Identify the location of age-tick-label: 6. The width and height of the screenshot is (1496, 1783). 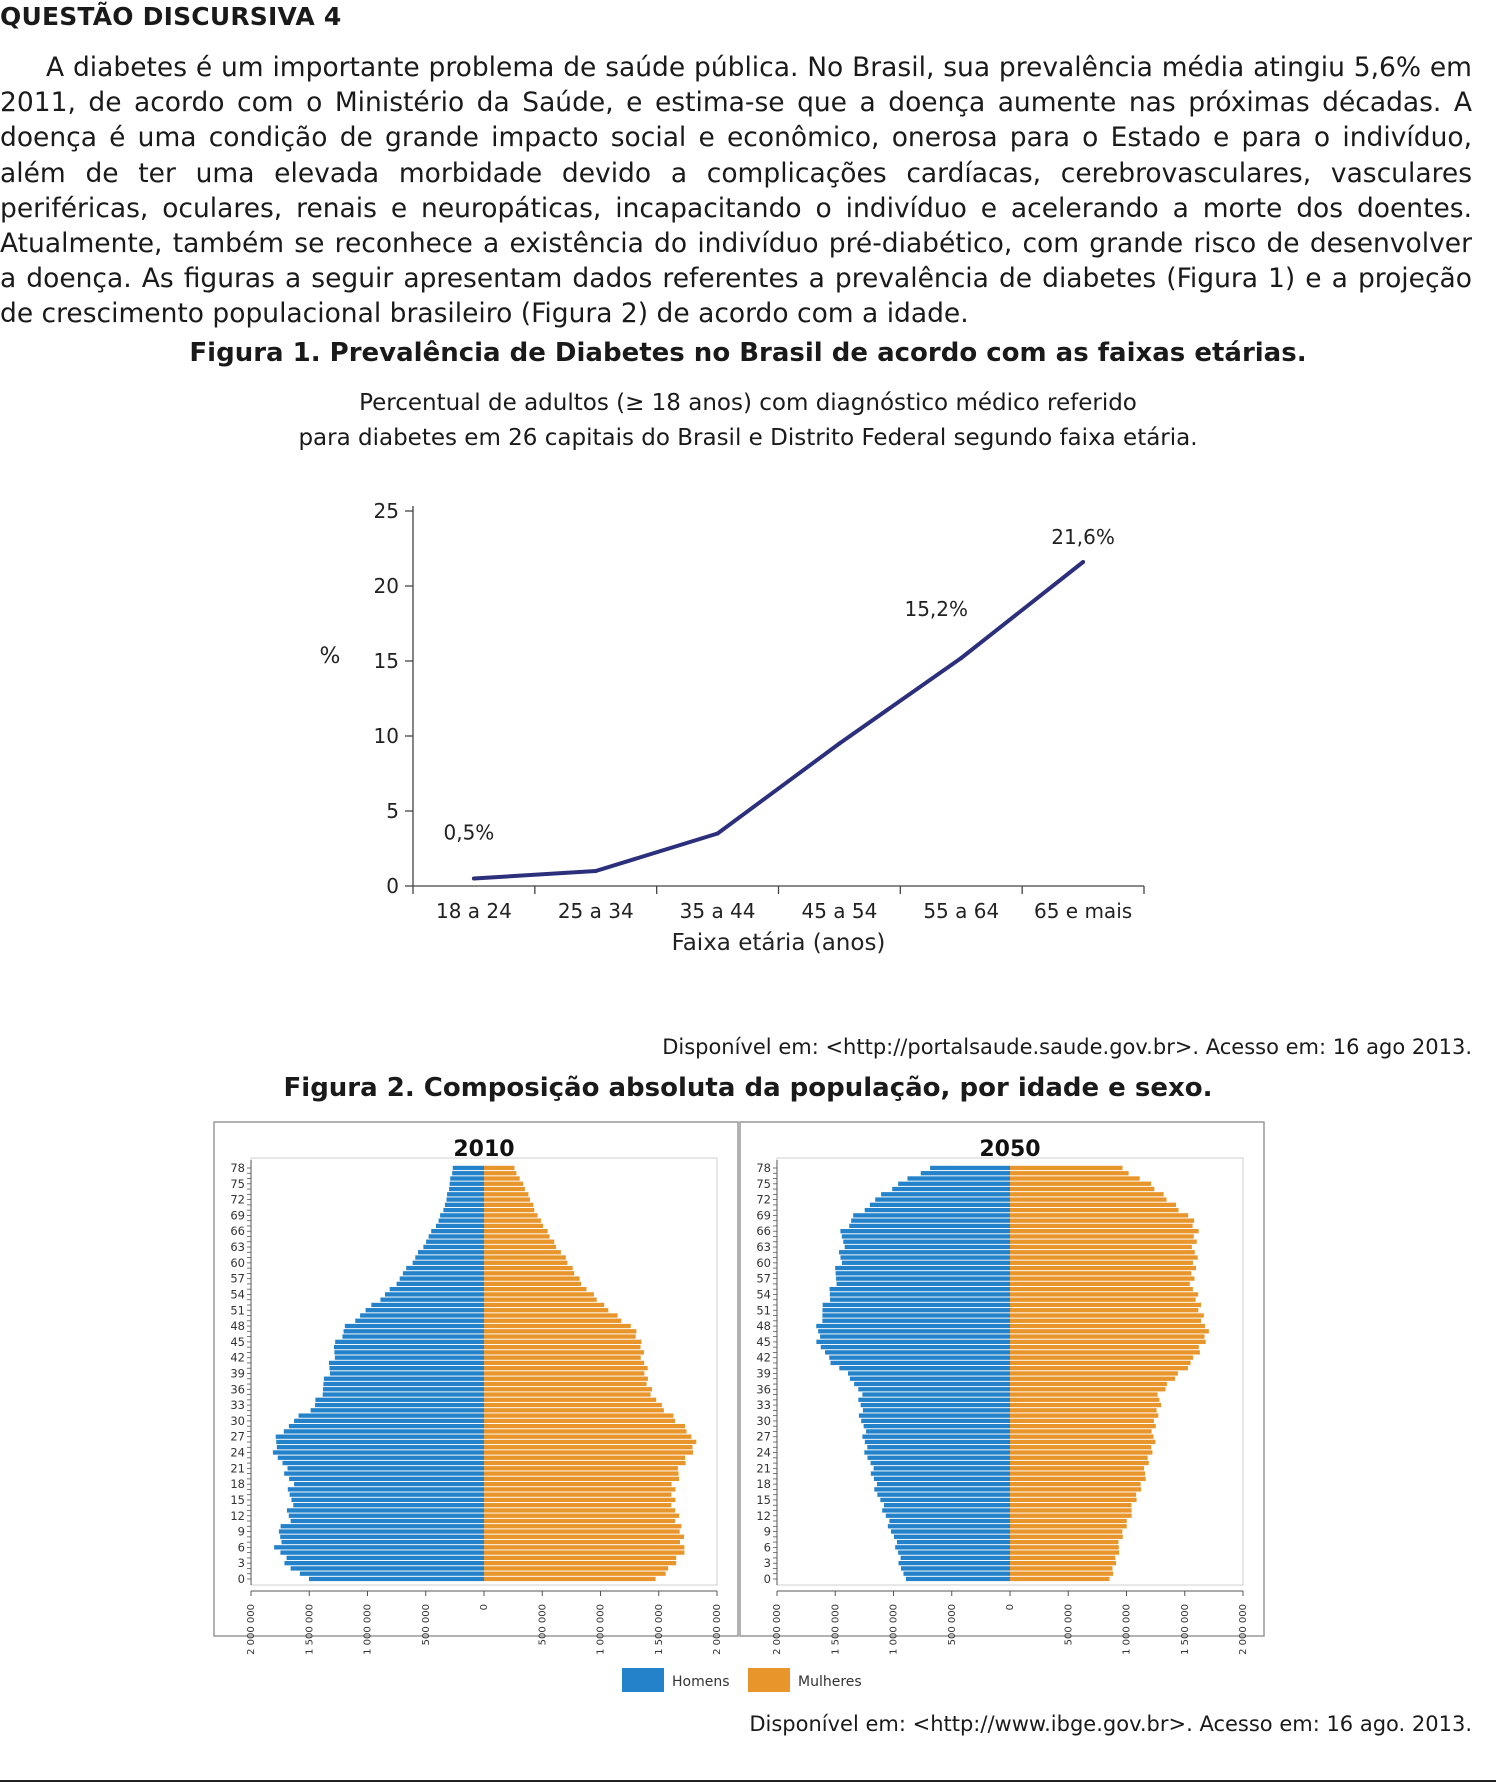
(767, 1547).